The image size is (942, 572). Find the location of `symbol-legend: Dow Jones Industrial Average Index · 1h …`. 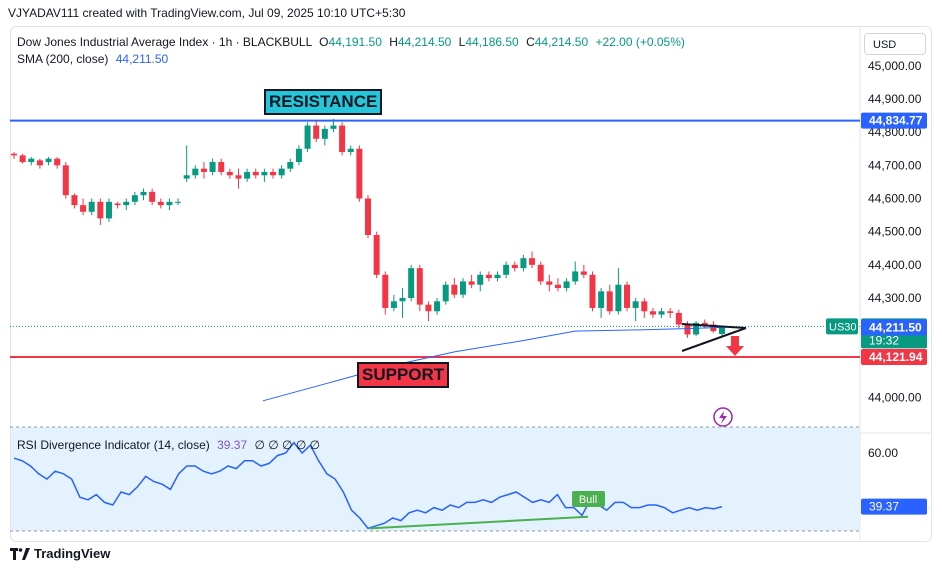

symbol-legend: Dow Jones Industrial Average Index · 1h … is located at coordinates (351, 42).